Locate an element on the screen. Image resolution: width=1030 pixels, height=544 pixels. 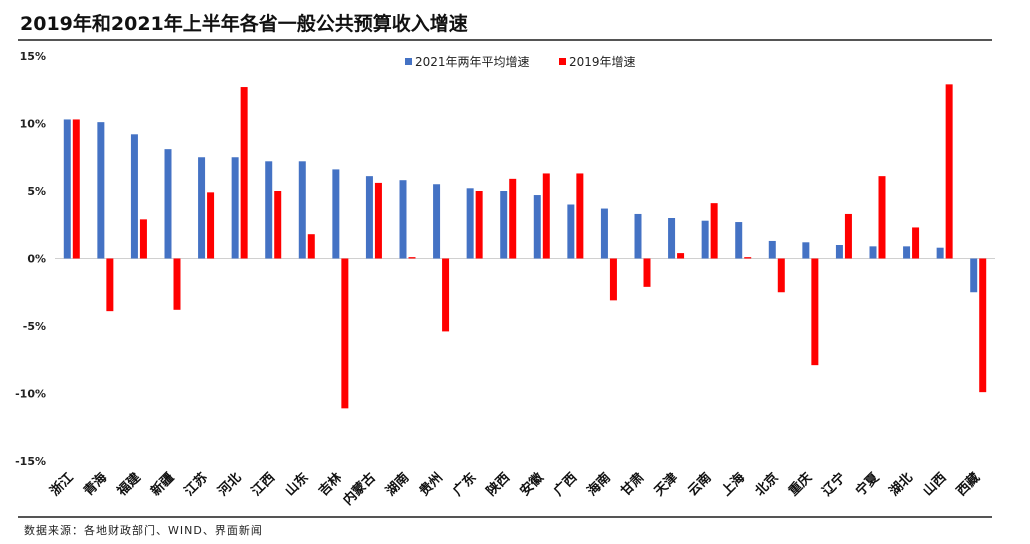
x-tick-label: 湖北 is located at coordinates (901, 484).